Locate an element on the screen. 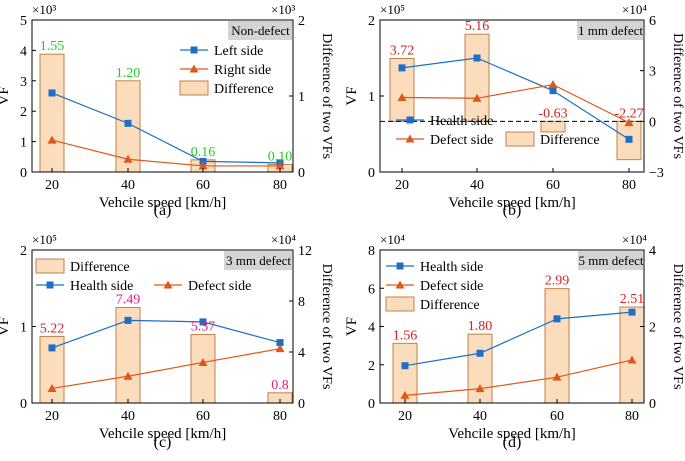  bar-value-label: 1.56 is located at coordinates (405, 335).